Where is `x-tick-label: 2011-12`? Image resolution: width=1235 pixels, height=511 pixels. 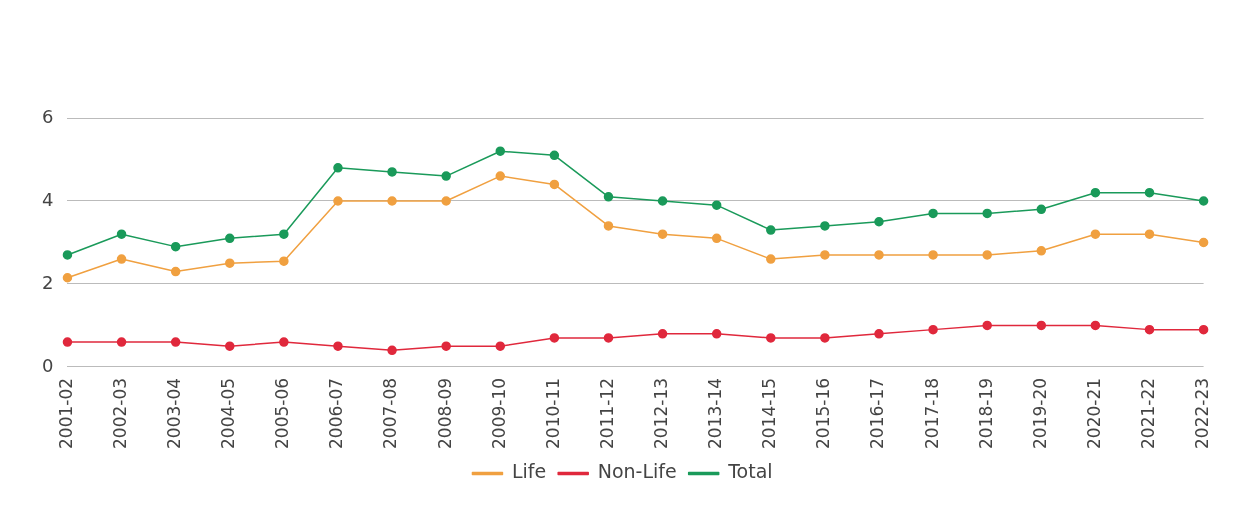
x-tick-label: 2011-12 is located at coordinates (606, 413).